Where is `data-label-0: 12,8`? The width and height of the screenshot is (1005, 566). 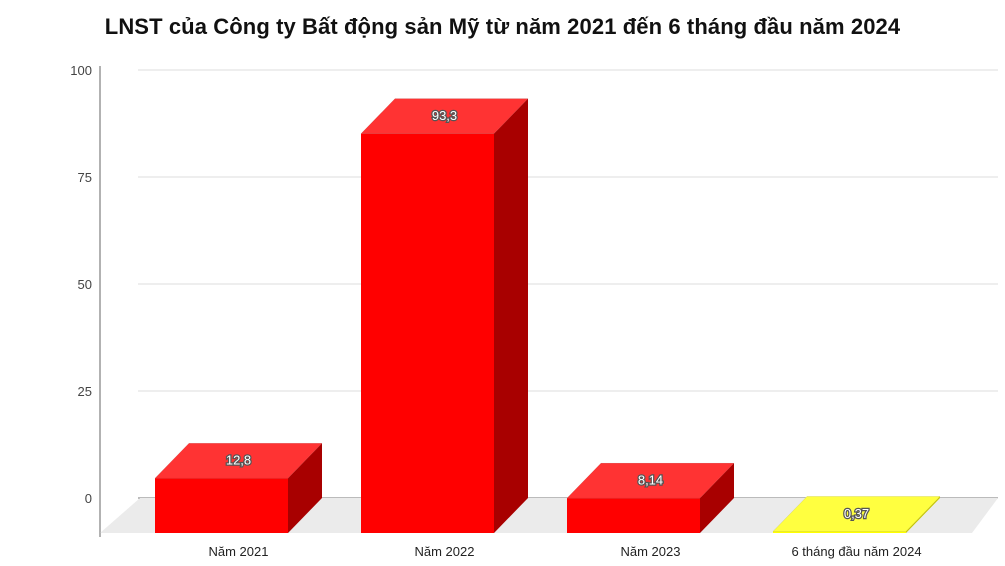 data-label-0: 12,8 is located at coordinates (238, 460).